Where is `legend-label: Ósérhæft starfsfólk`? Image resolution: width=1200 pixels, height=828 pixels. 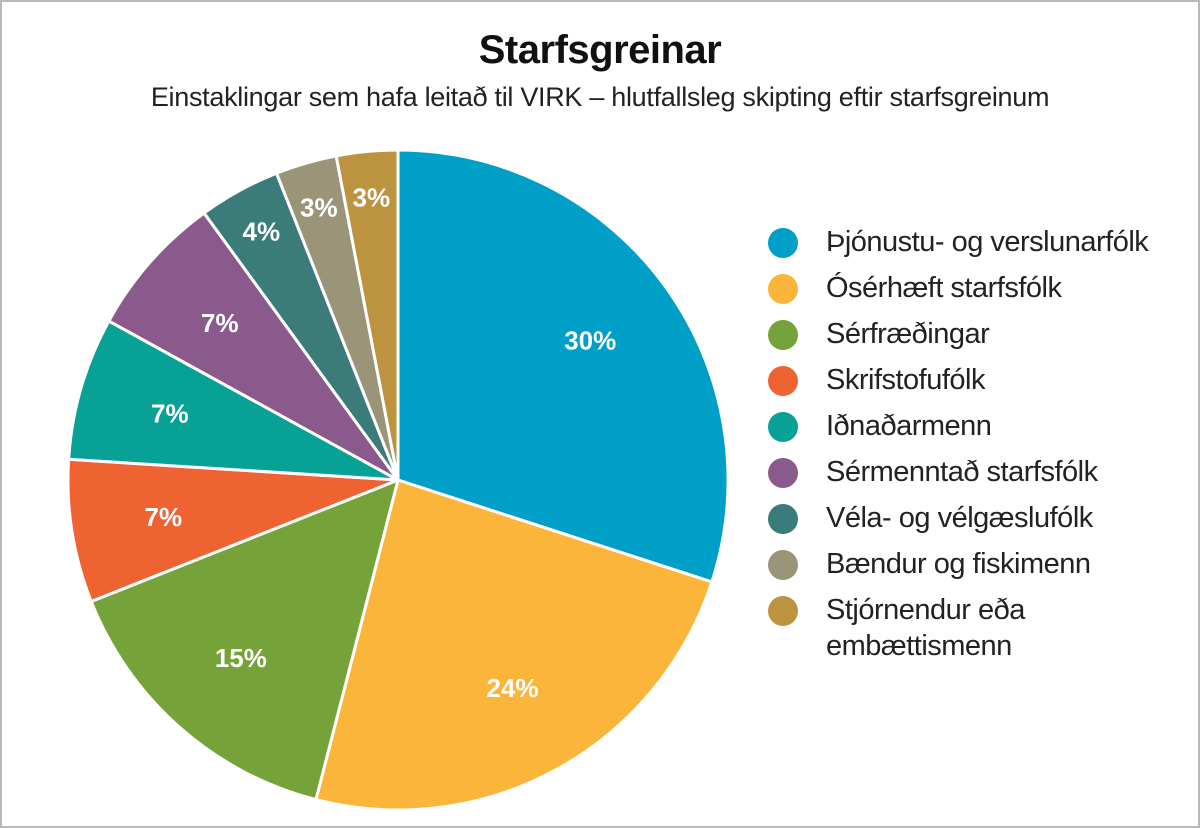
legend-label: Ósérhæft starfsfólk is located at coordinates (944, 288).